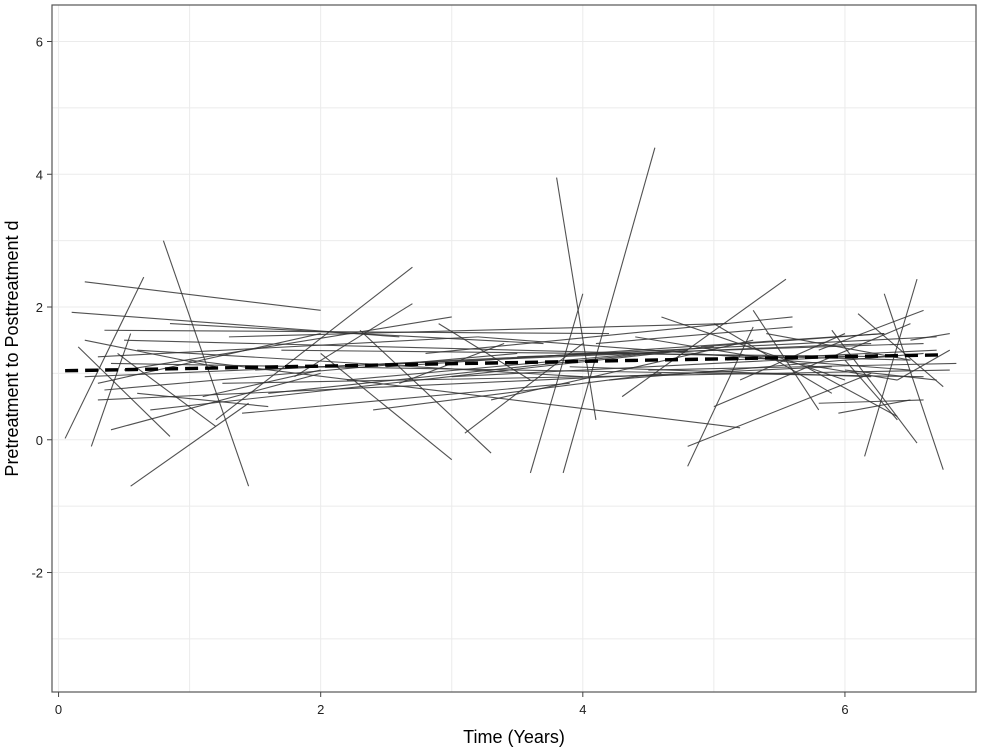 This screenshot has height=751, width=984. I want to click on y-tick-label: 0, so click(39, 440).